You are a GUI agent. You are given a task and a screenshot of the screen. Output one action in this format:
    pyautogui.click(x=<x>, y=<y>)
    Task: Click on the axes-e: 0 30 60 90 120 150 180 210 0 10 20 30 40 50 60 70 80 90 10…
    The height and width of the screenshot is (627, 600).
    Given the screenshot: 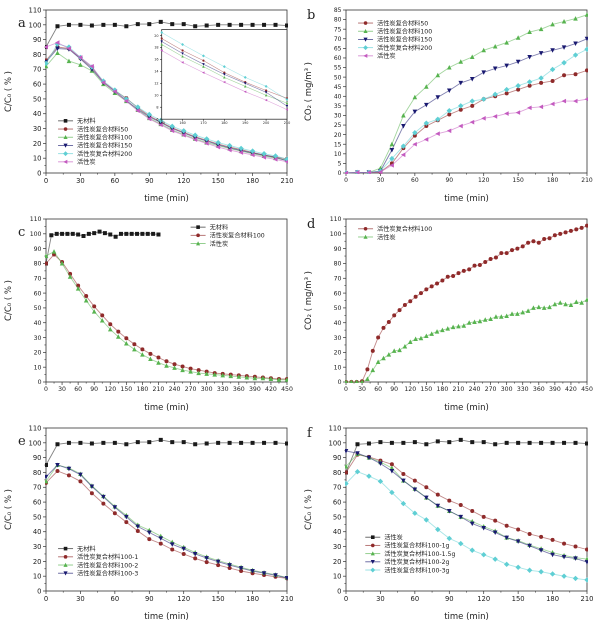 What is the action you would take?
    pyautogui.click(x=161, y=513)
    